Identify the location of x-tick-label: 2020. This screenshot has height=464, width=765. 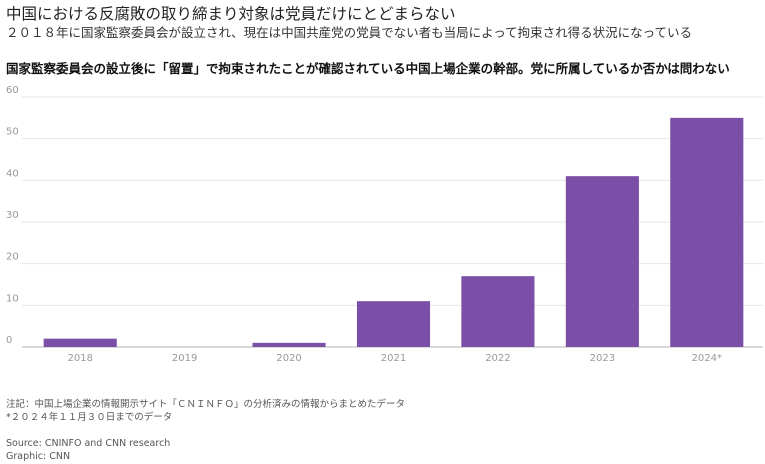
(288, 358).